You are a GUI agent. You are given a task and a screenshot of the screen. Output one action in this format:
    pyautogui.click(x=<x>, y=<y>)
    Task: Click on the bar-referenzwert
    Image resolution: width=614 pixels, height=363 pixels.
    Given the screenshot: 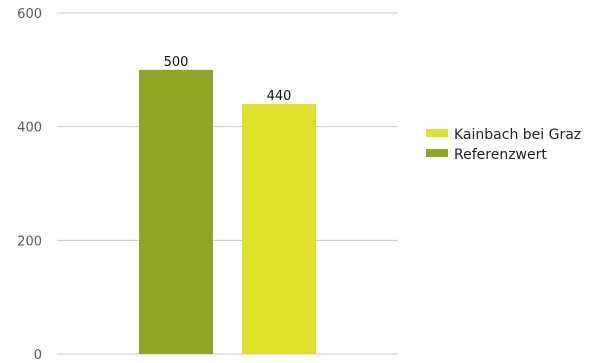 What is the action you would take?
    pyautogui.click(x=176, y=211)
    